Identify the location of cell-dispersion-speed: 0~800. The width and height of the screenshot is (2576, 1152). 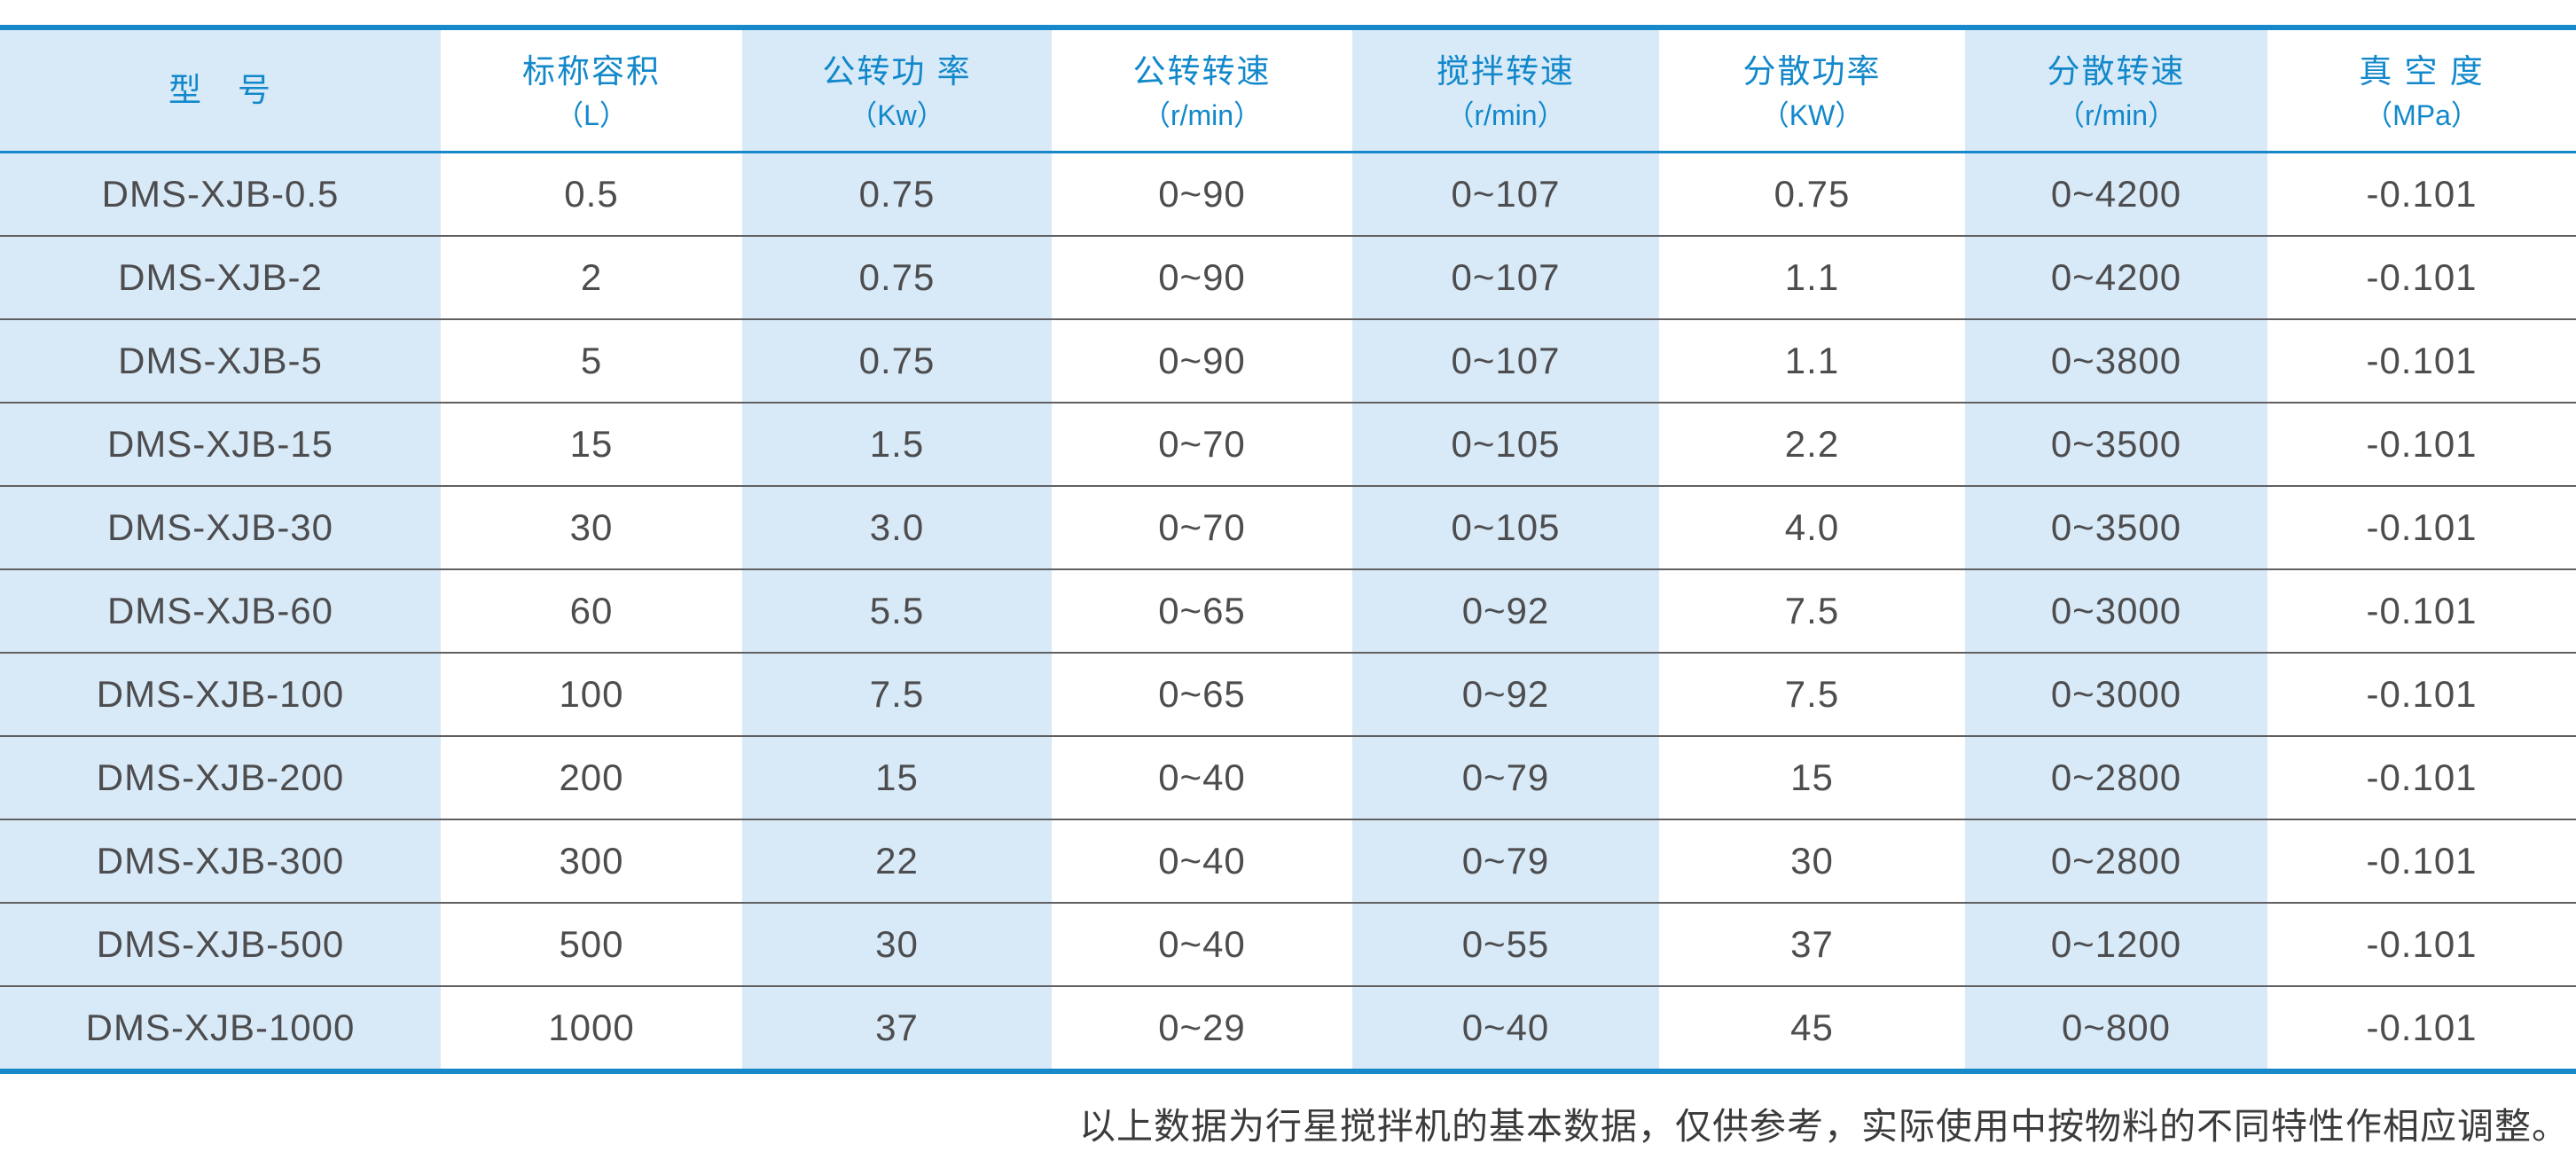
(2116, 1028).